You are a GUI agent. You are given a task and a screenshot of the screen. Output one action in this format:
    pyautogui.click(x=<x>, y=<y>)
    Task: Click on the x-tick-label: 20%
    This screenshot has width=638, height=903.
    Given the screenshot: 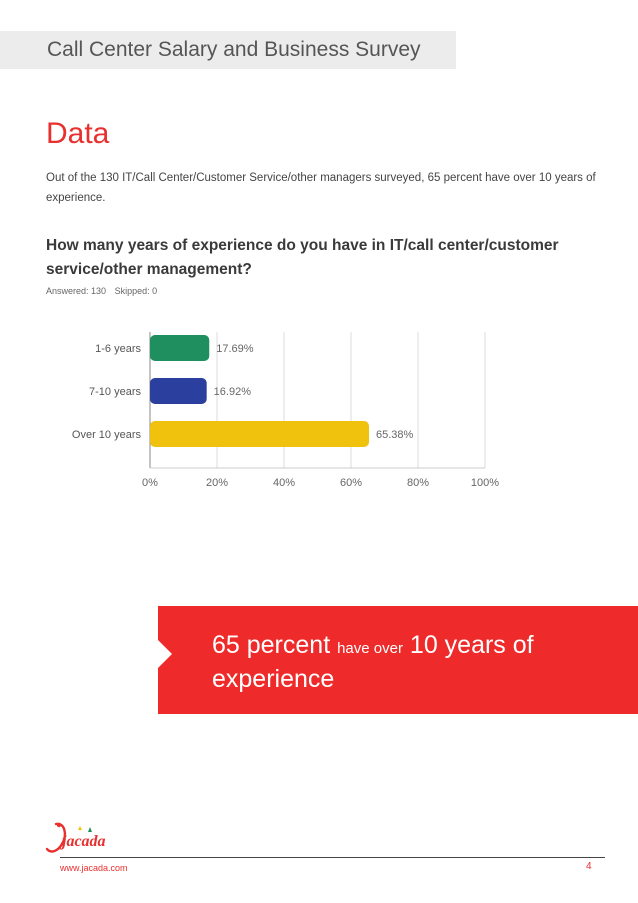 What is the action you would take?
    pyautogui.click(x=217, y=483)
    